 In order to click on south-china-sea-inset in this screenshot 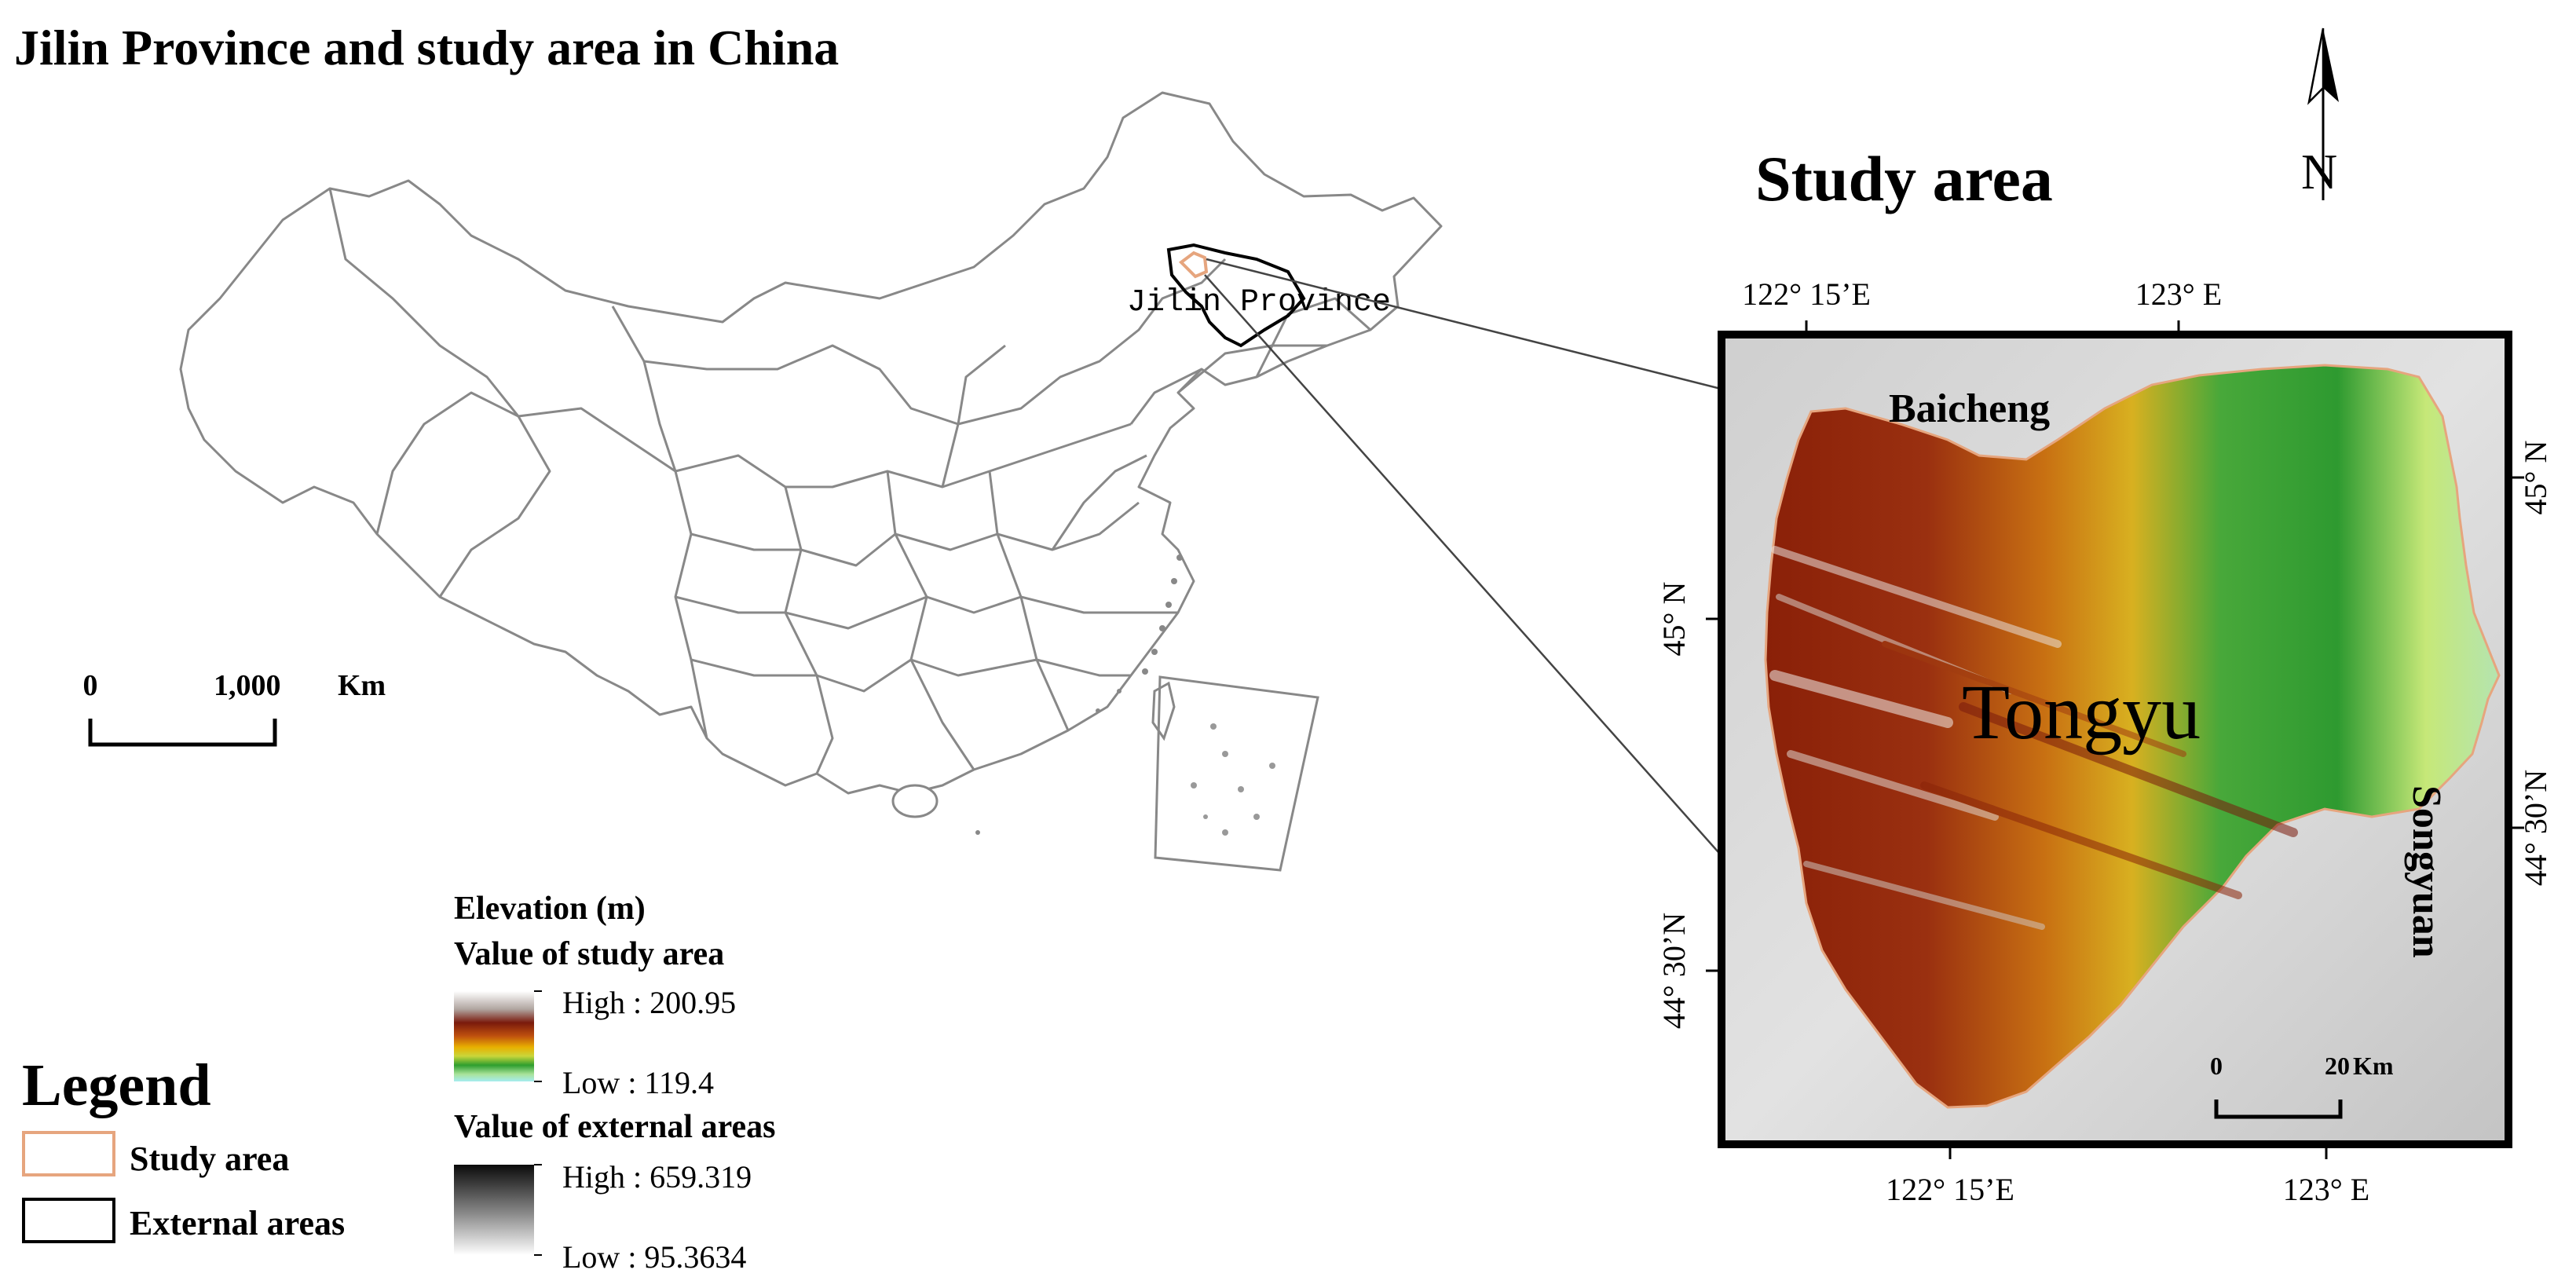, I will do `click(1236, 774)`.